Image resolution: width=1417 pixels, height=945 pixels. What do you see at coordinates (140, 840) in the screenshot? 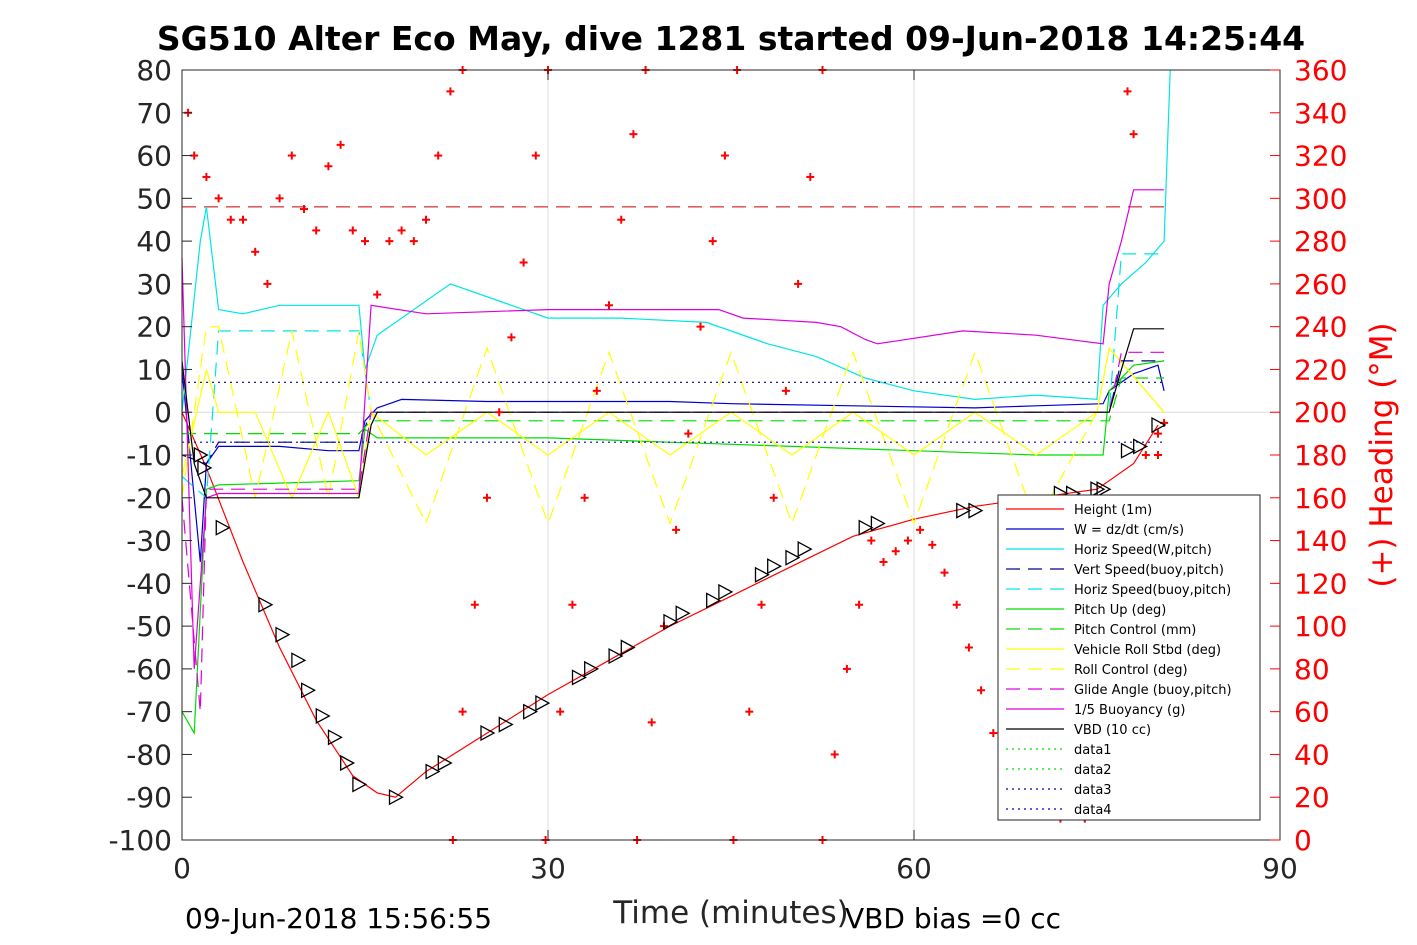
I see `y-tick-label: -100` at bounding box center [140, 840].